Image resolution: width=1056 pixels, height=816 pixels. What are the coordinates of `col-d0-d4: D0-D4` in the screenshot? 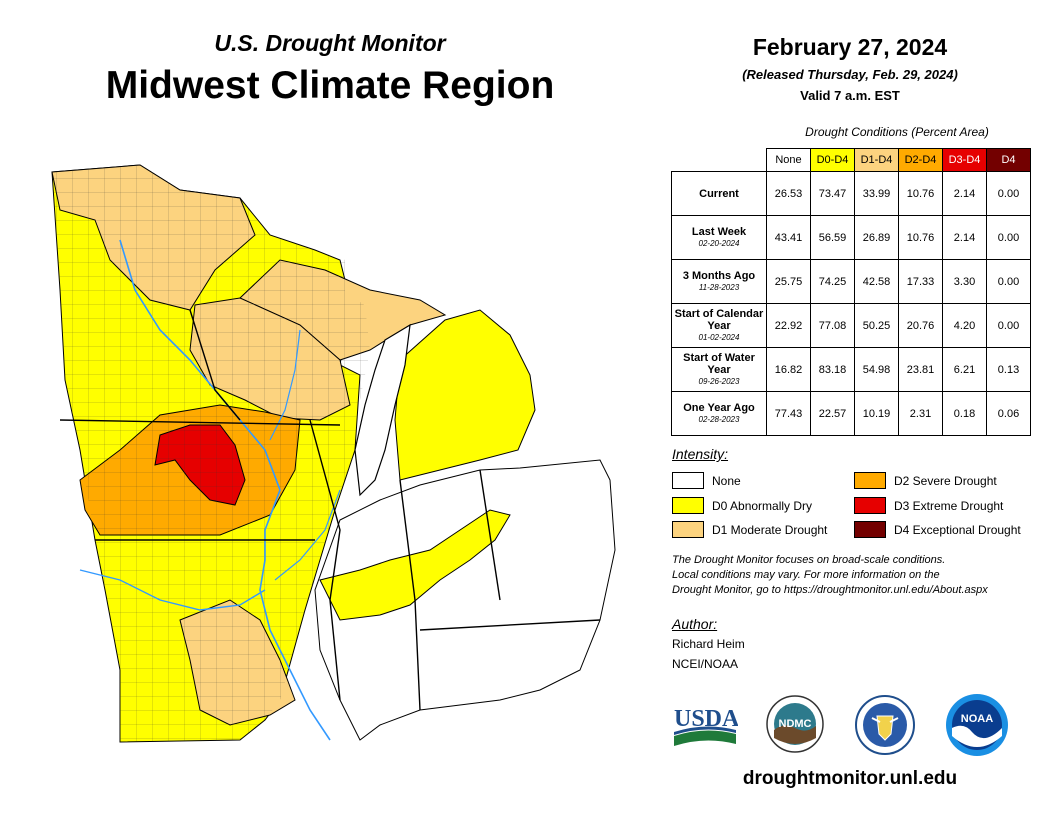 It's located at (832, 160).